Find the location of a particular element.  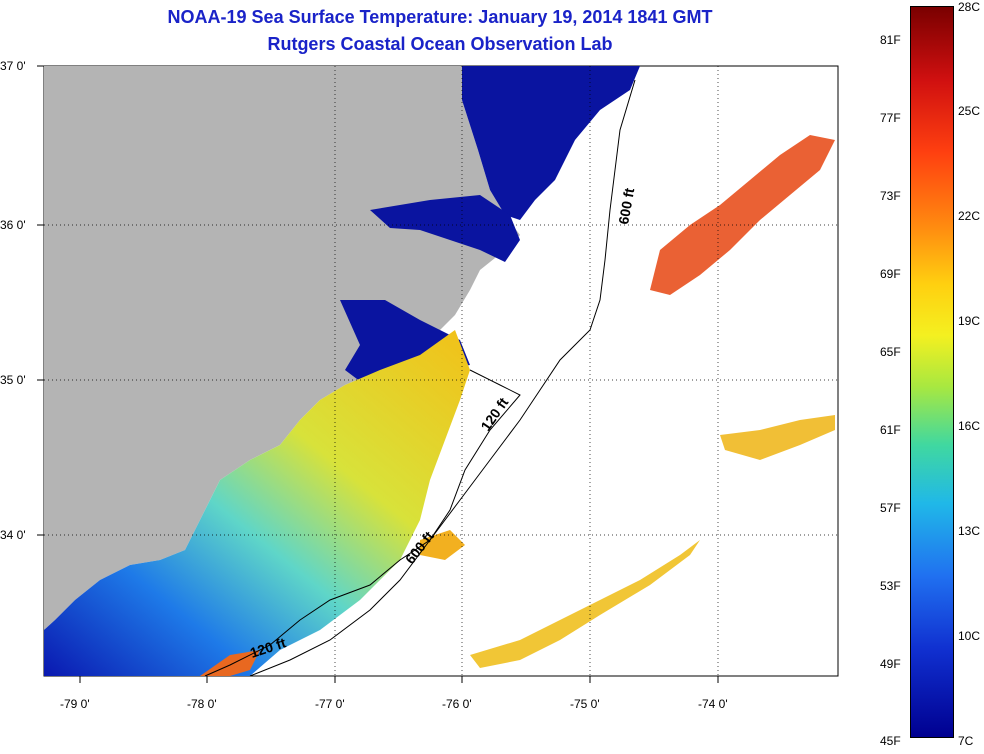

temperature-colorbar is located at coordinates (932, 372).